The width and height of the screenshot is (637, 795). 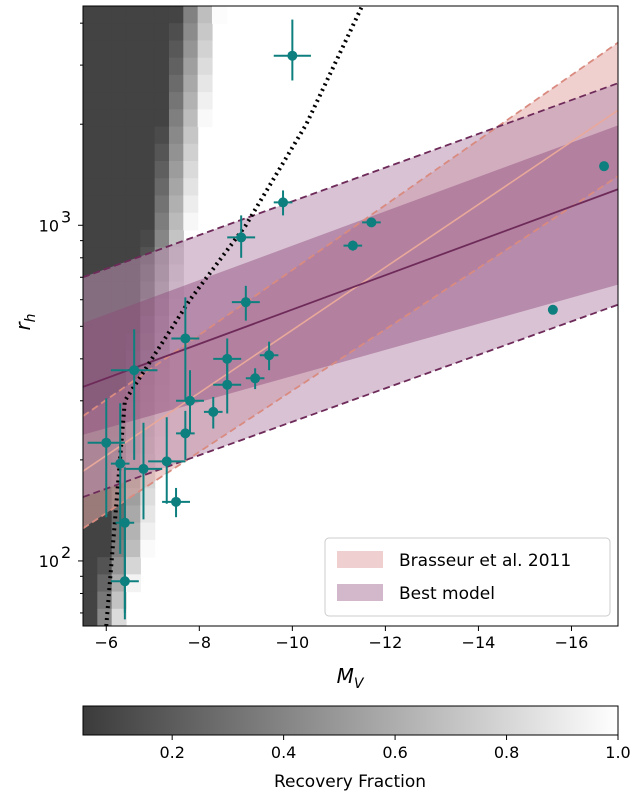 What do you see at coordinates (386, 642) in the screenshot?
I see `x-tick-label: −12` at bounding box center [386, 642].